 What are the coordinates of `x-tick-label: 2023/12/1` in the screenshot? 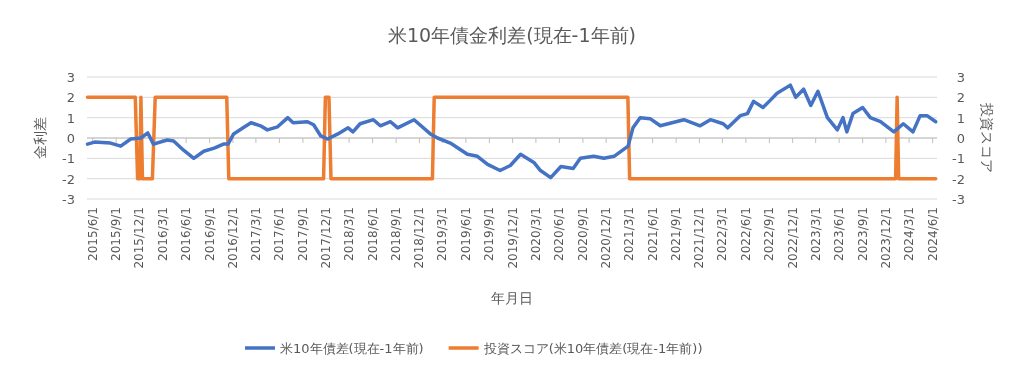 It's located at (885, 238).